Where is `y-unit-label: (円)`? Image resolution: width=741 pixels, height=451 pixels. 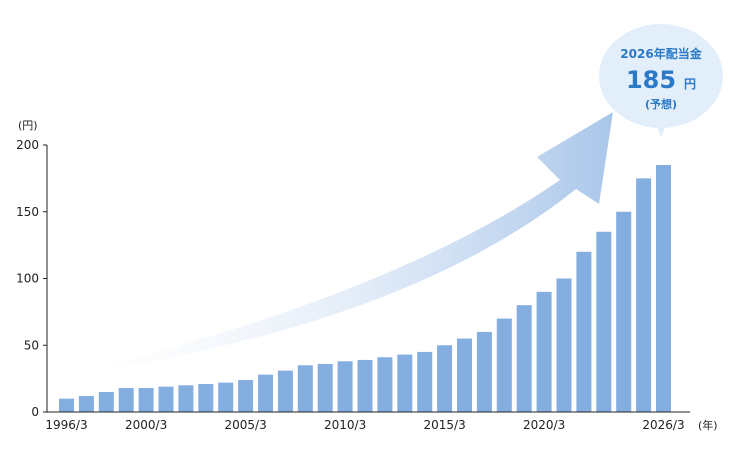 y-unit-label: (円) is located at coordinates (28, 125).